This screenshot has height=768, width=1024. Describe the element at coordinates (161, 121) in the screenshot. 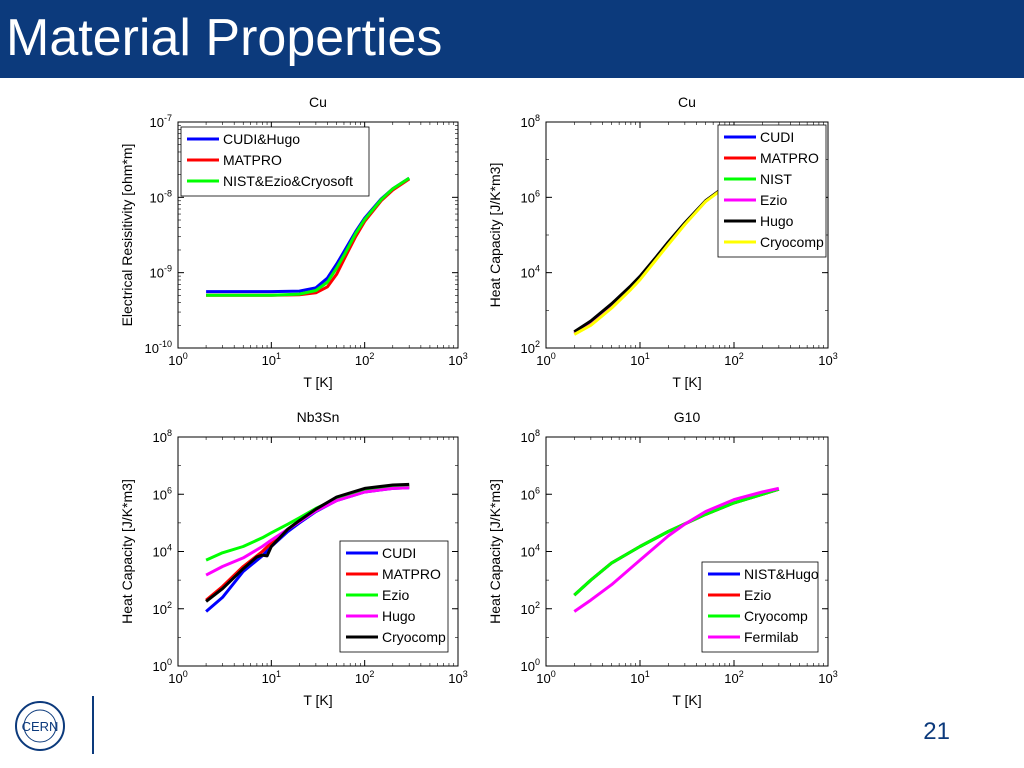

I see `y-tick-label: 10⁻⁷` at that location.